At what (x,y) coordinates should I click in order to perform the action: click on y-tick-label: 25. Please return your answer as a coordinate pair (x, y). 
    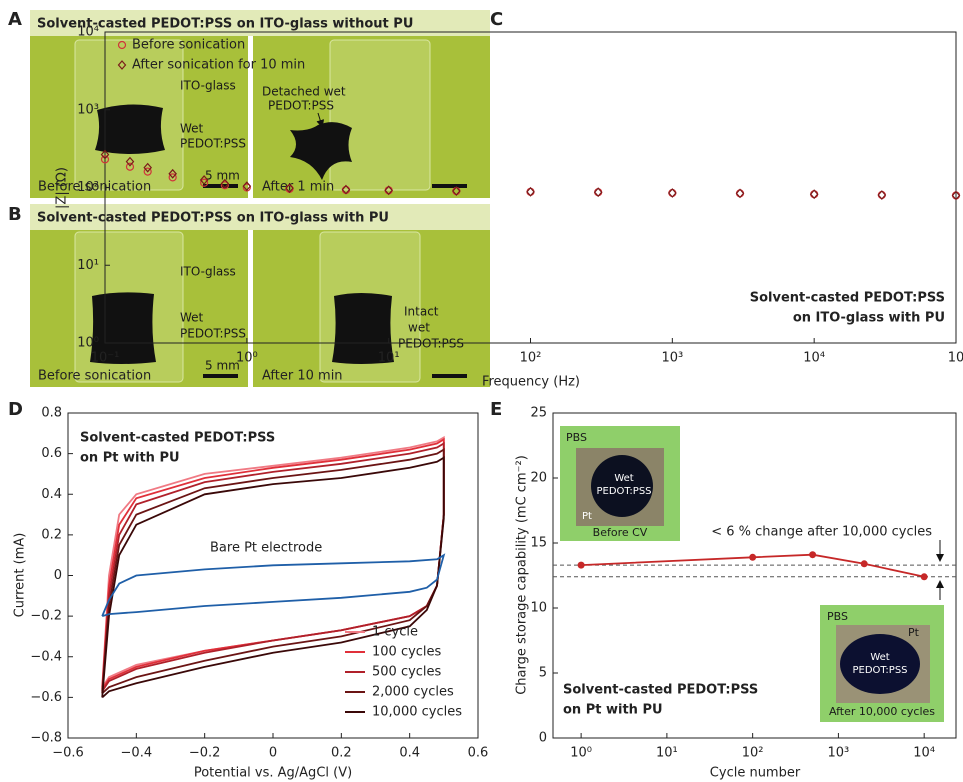
    Looking at the image, I should click on (538, 413).